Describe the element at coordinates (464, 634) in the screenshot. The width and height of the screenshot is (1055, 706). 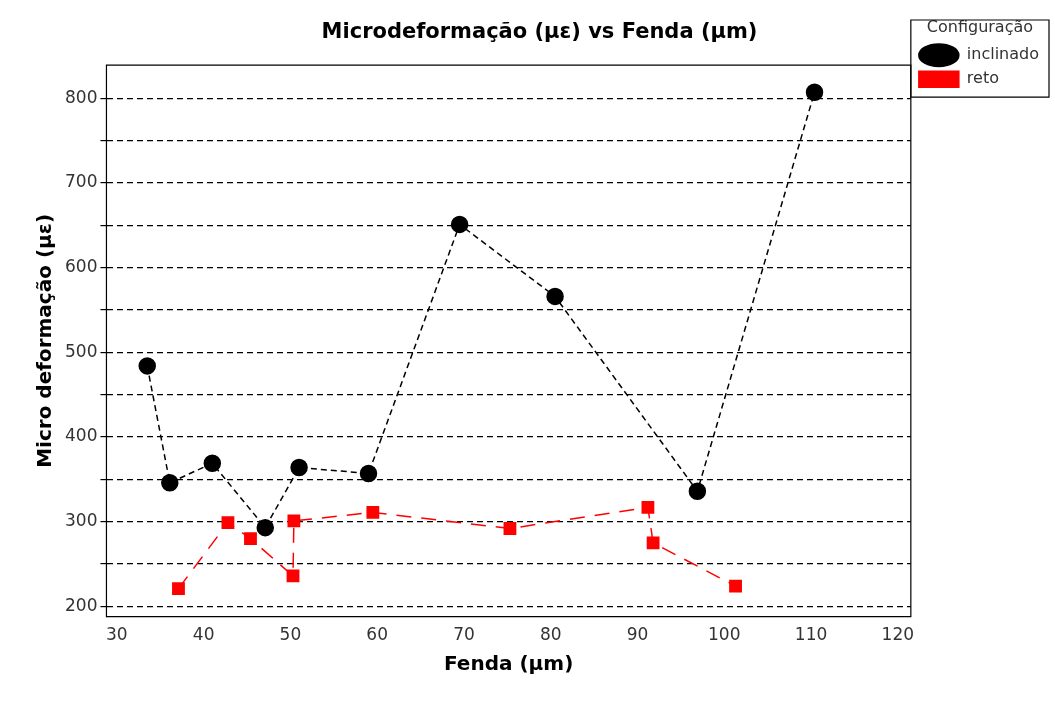
I see `x-tick-label: 70` at that location.